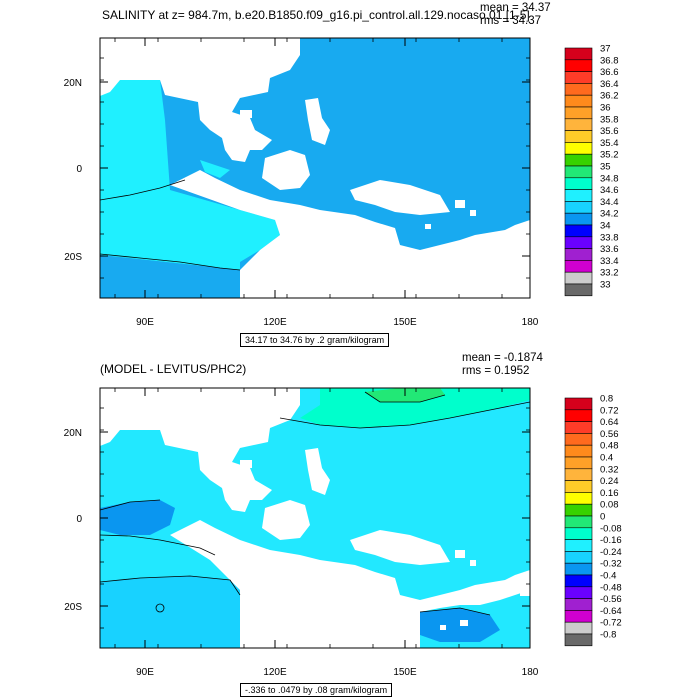 The height and width of the screenshot is (700, 700). Describe the element at coordinates (530, 672) in the screenshot. I see `panel2-x-tick-label: 180` at that location.